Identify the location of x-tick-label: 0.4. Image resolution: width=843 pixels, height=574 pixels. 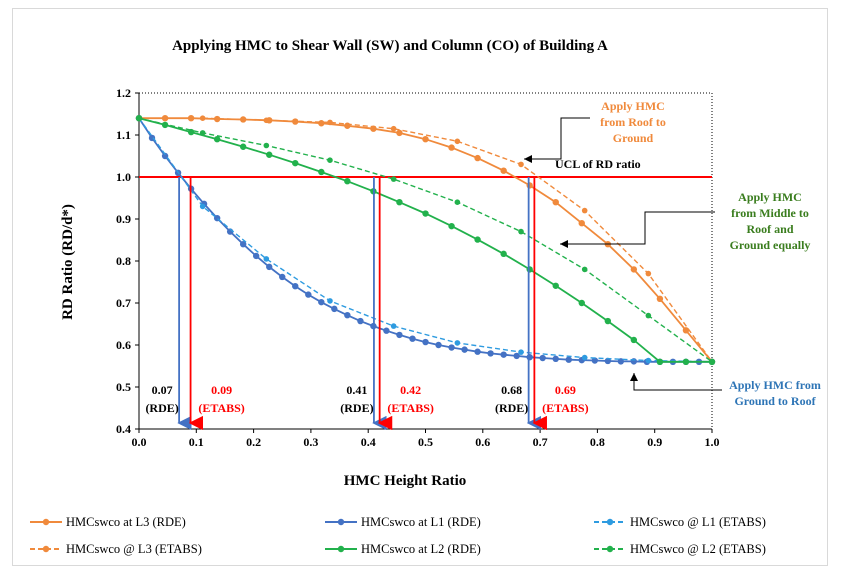
(368, 442).